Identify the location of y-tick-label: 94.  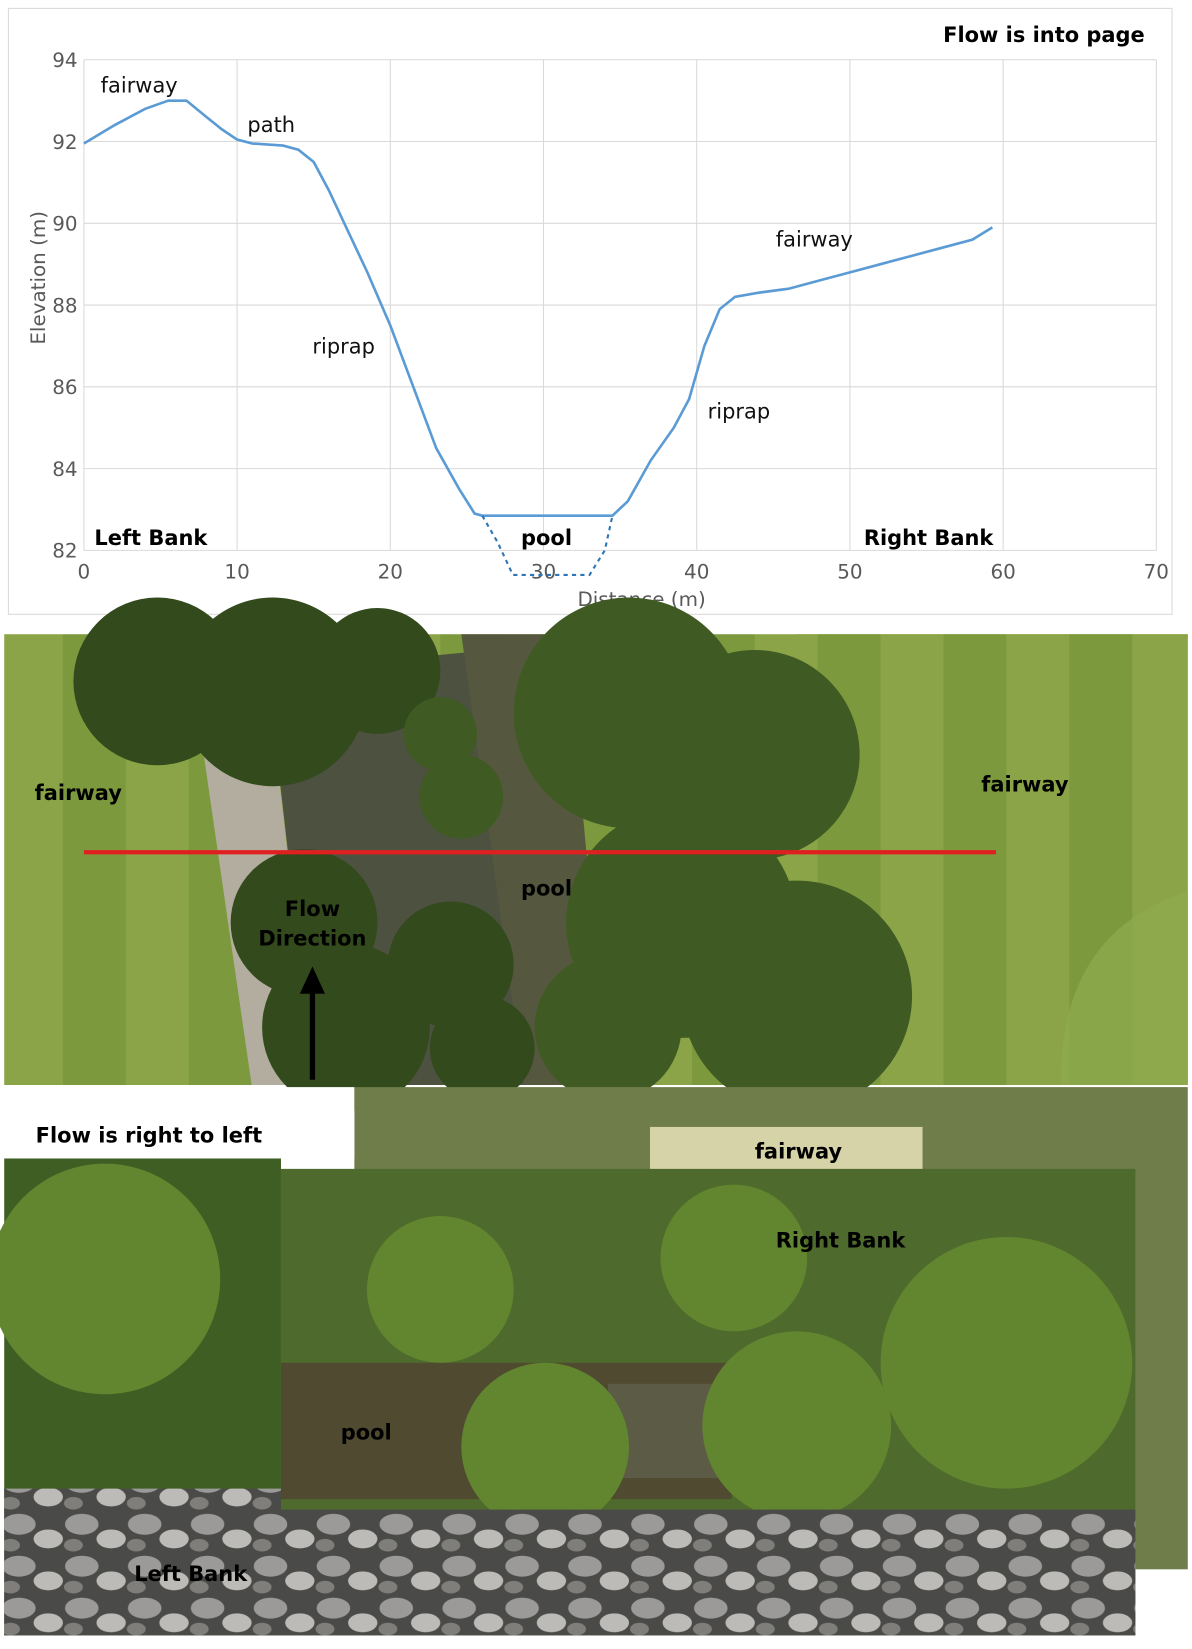
(64, 60).